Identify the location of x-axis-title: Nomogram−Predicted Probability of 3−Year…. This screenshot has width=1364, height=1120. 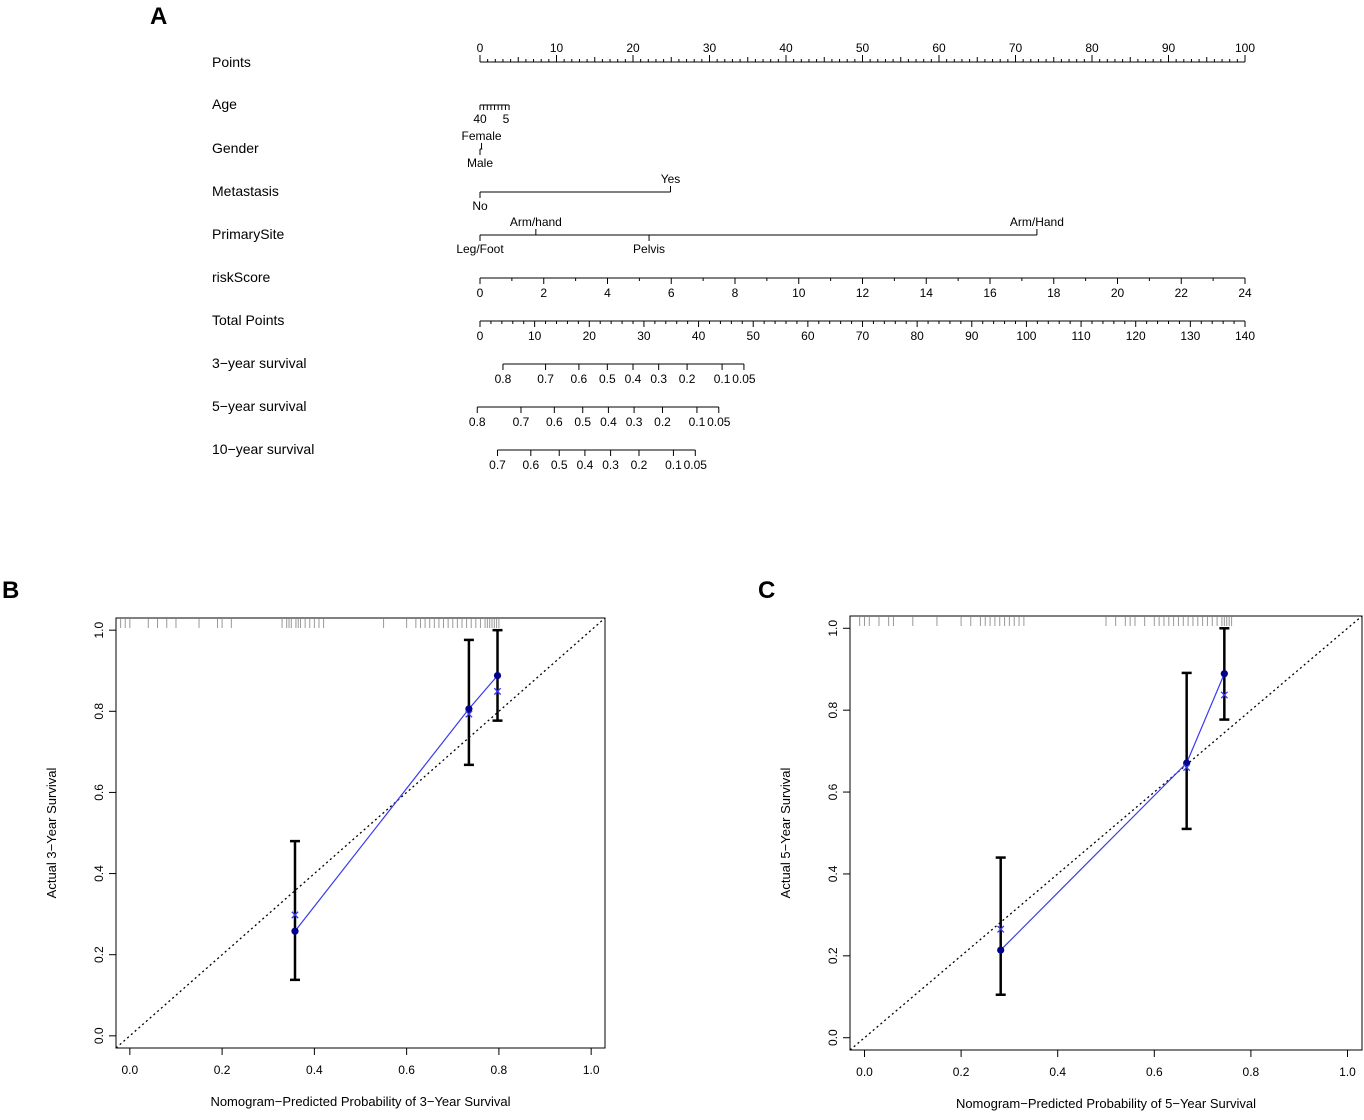
(360, 1101).